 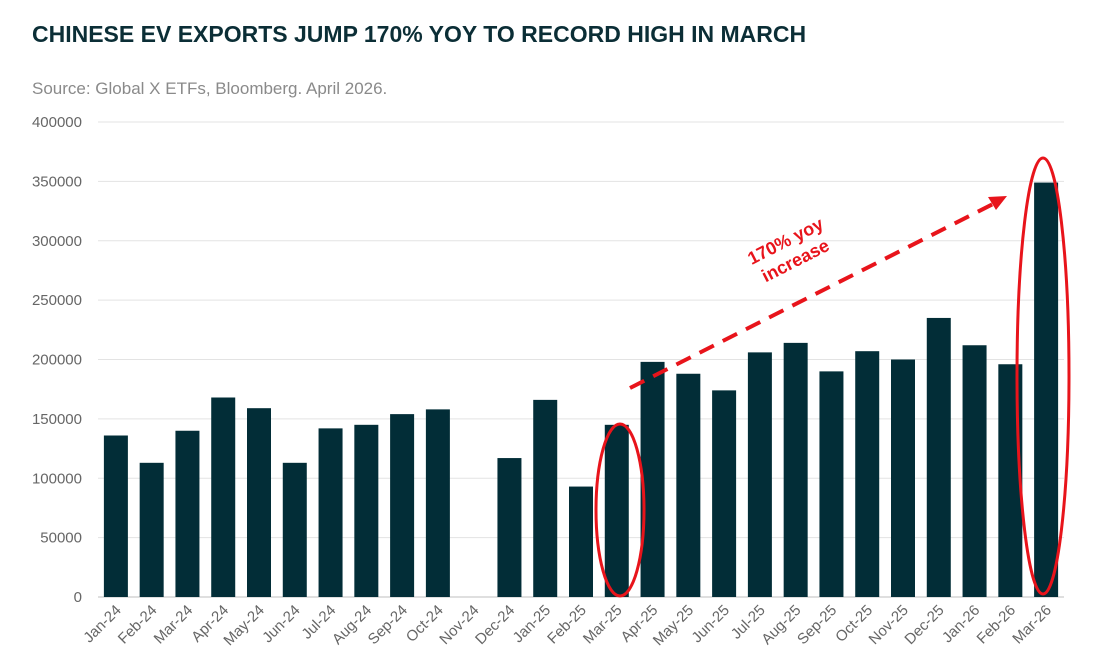 What do you see at coordinates (812, 295) in the screenshot?
I see `trend-arrow-line` at bounding box center [812, 295].